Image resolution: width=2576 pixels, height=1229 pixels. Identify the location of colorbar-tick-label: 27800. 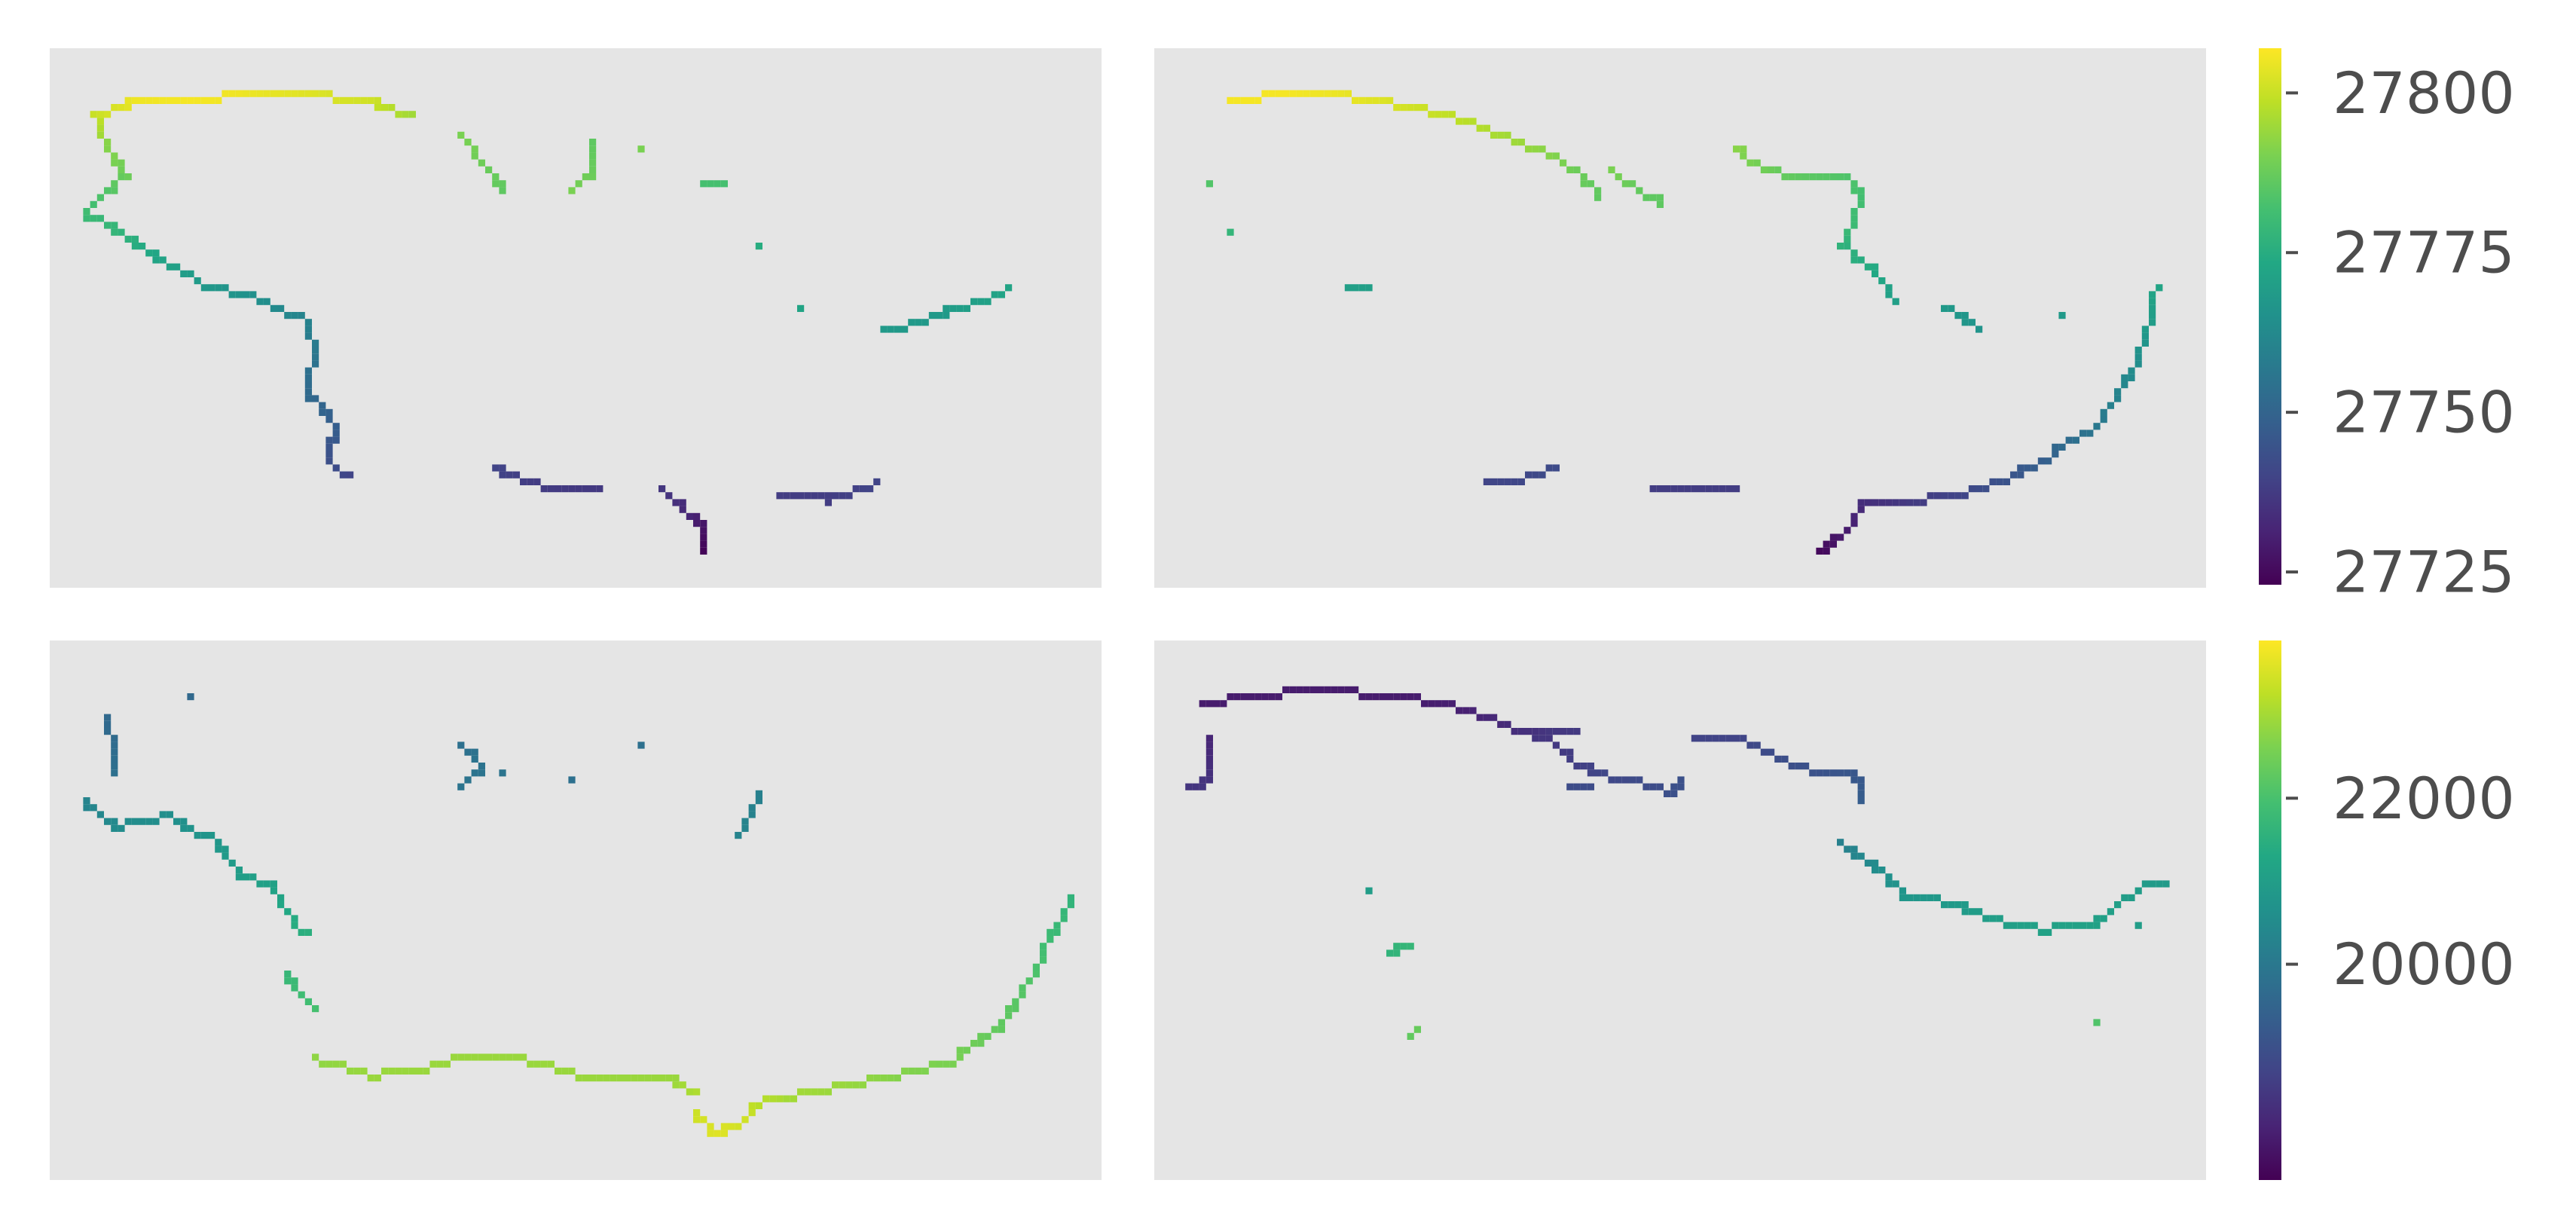
(2424, 93).